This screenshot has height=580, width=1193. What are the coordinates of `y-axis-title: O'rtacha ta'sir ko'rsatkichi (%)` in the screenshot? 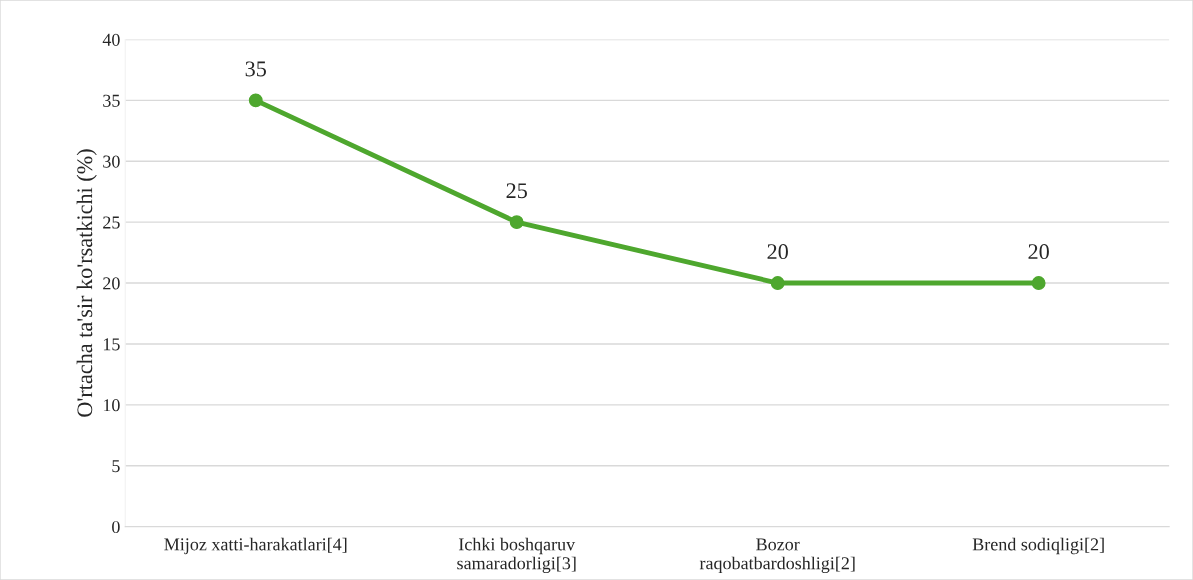 It's located at (86, 283).